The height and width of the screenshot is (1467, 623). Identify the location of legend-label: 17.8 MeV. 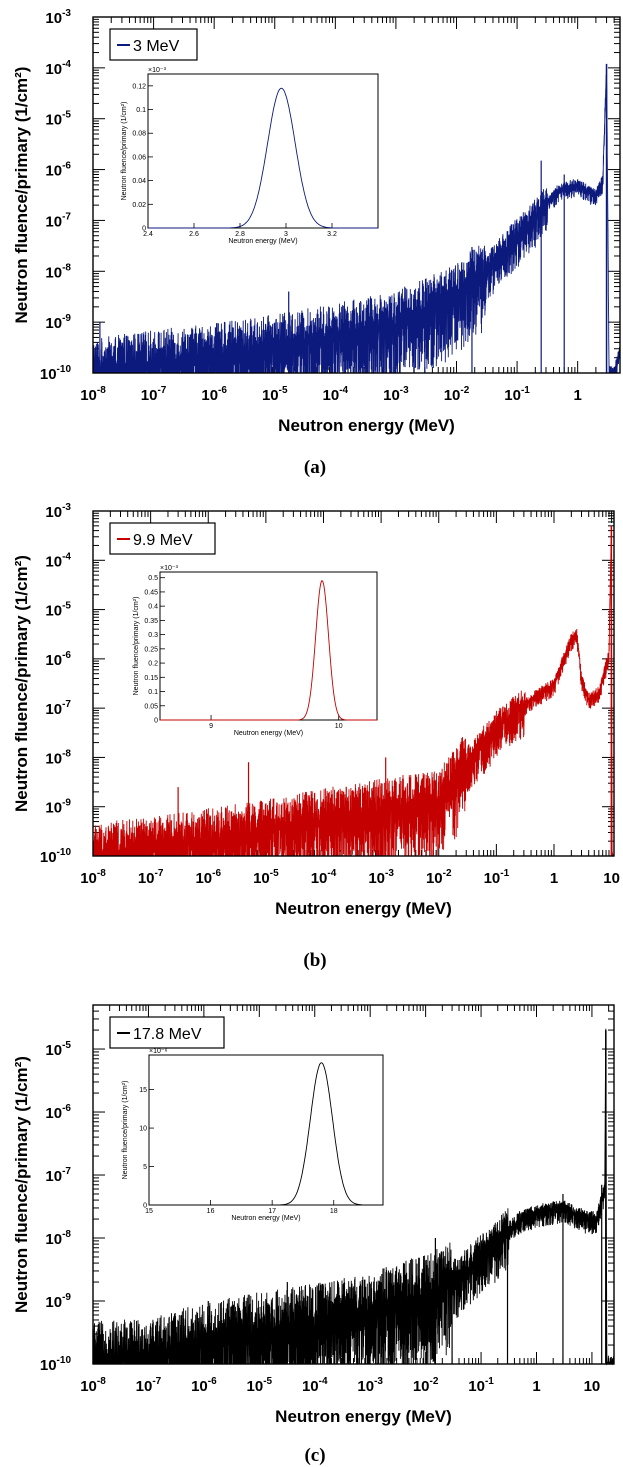
(167, 1034).